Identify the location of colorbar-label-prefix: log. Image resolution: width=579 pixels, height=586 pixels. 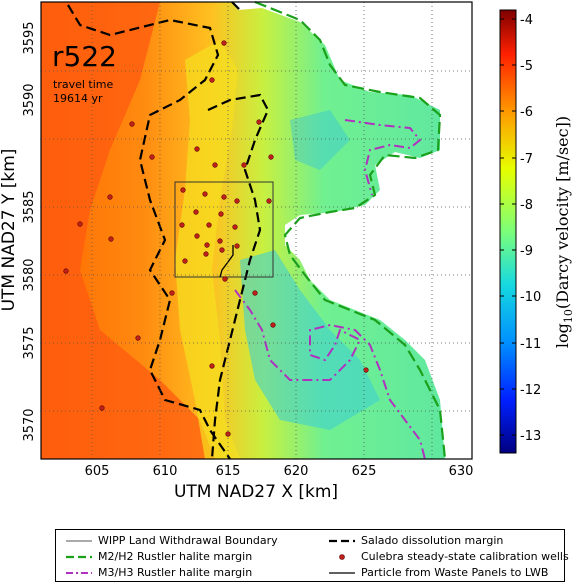
(562, 335).